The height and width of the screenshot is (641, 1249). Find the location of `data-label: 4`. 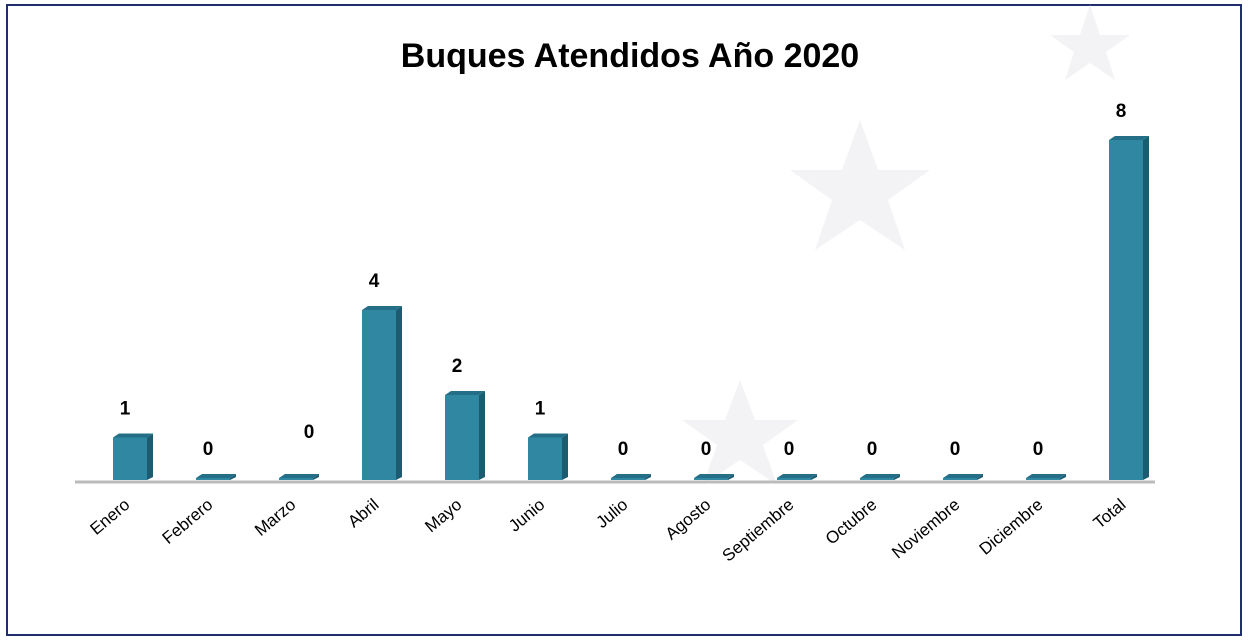

data-label: 4 is located at coordinates (374, 281).